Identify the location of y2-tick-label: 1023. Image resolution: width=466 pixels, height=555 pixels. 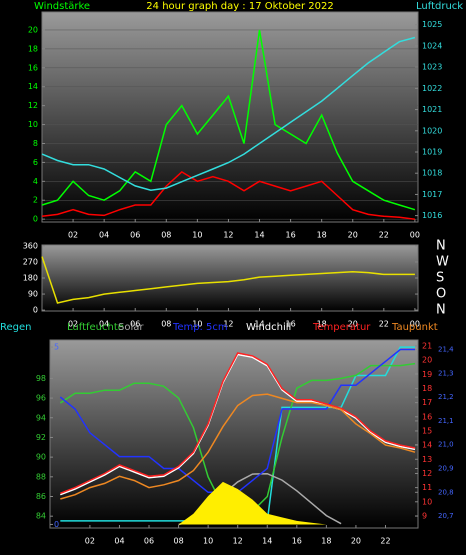
(432, 67).